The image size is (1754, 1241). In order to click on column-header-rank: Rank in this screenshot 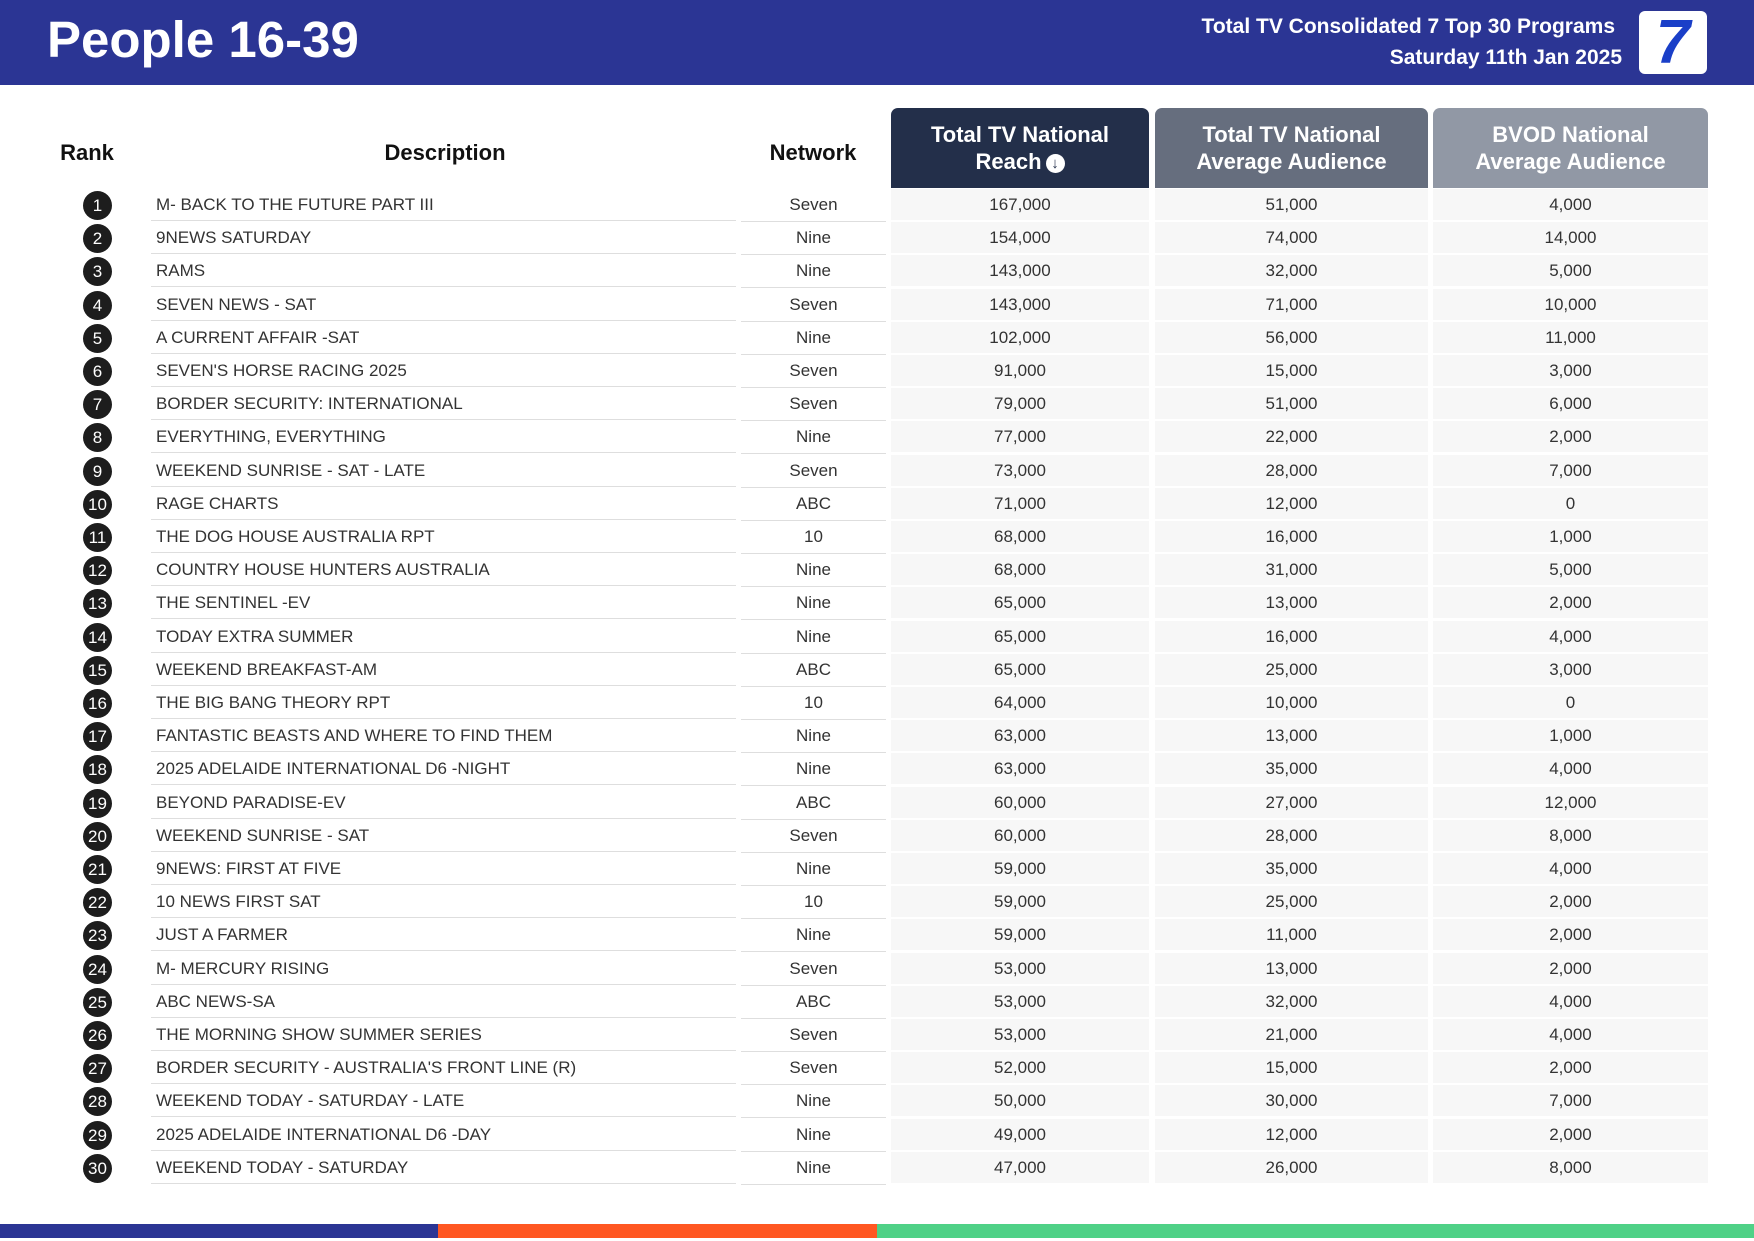, I will do `click(87, 152)`.